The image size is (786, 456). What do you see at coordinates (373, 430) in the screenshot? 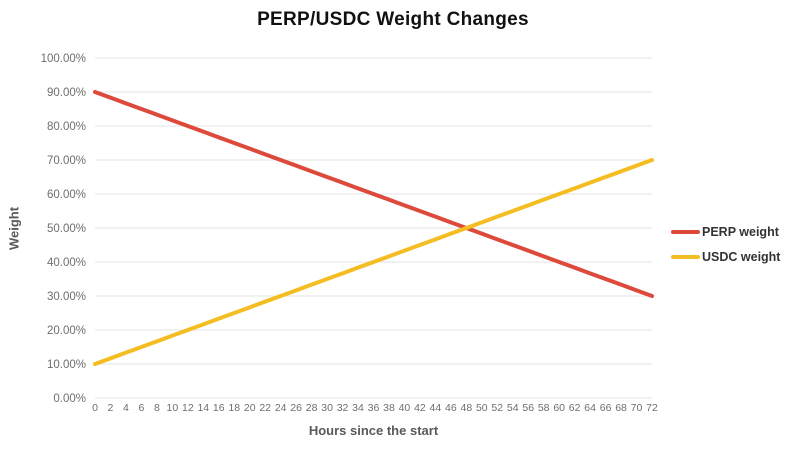
I see `x-axis-title: Hours since the start` at bounding box center [373, 430].